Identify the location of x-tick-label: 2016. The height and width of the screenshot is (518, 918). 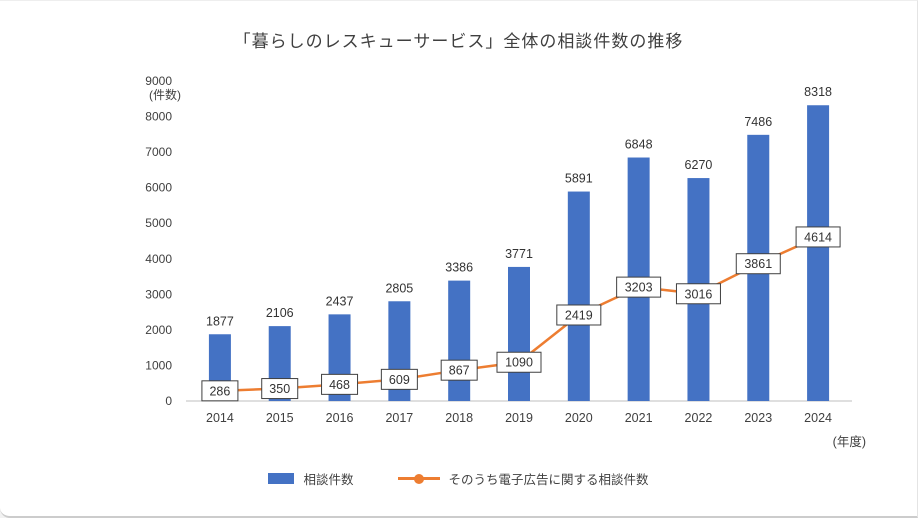
(340, 418).